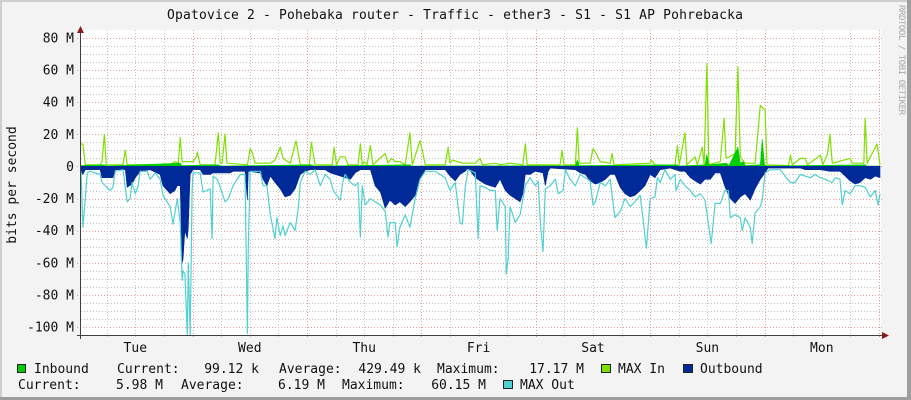 This screenshot has width=911, height=400. What do you see at coordinates (821, 348) in the screenshot?
I see `x-tick-label: Mon` at bounding box center [821, 348].